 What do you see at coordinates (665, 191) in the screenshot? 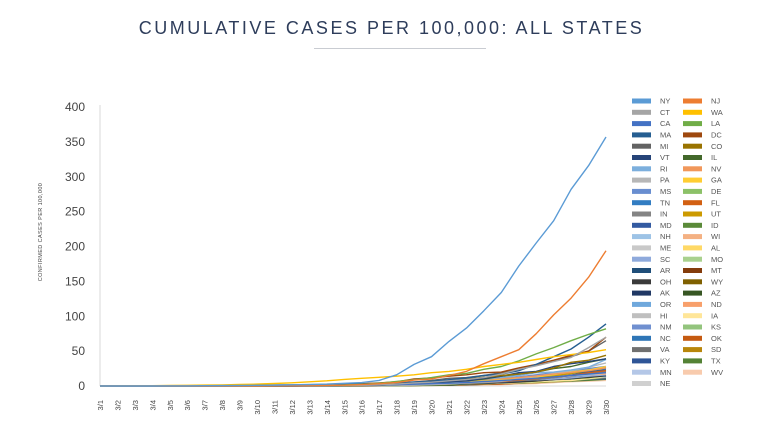
I see `legend-label-ms: MS` at bounding box center [665, 191].